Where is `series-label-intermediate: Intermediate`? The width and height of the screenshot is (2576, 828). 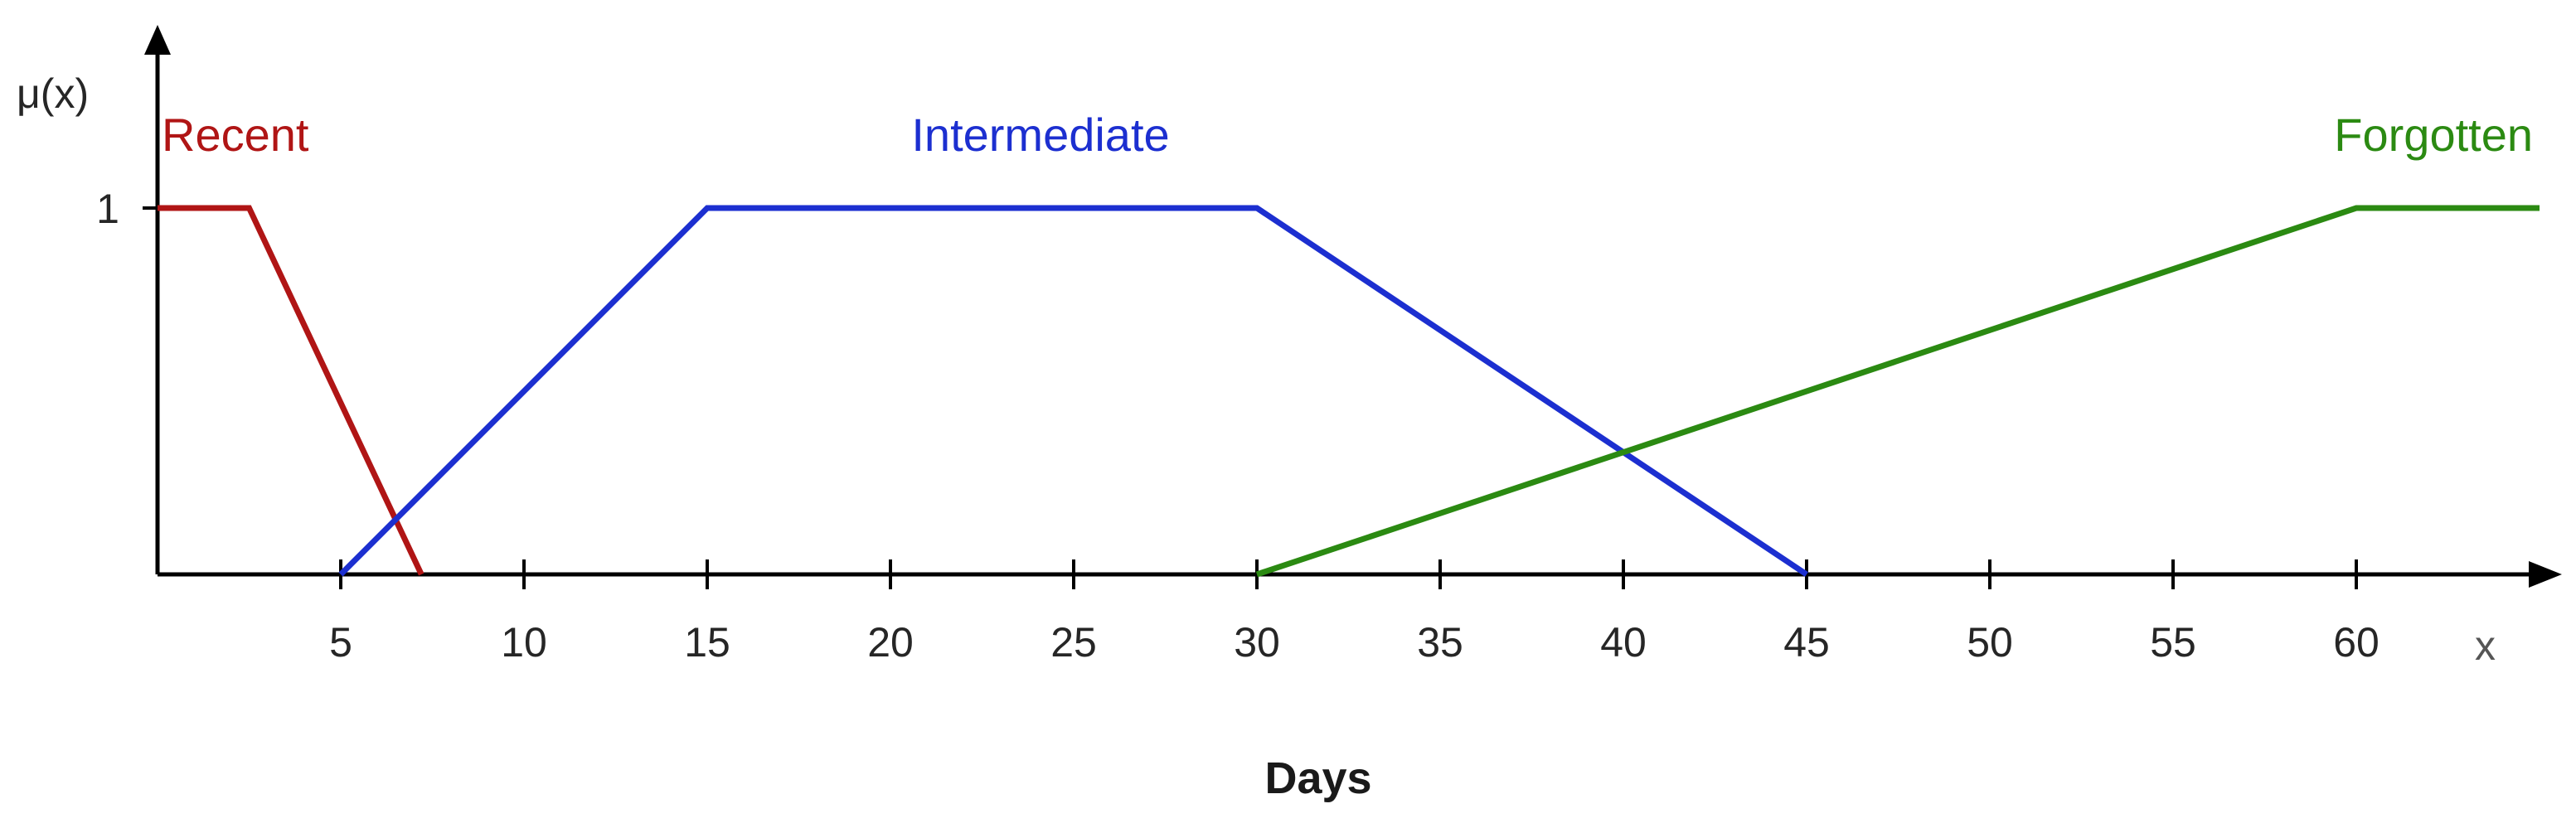
series-label-intermediate: Intermediate is located at coordinates (1040, 135).